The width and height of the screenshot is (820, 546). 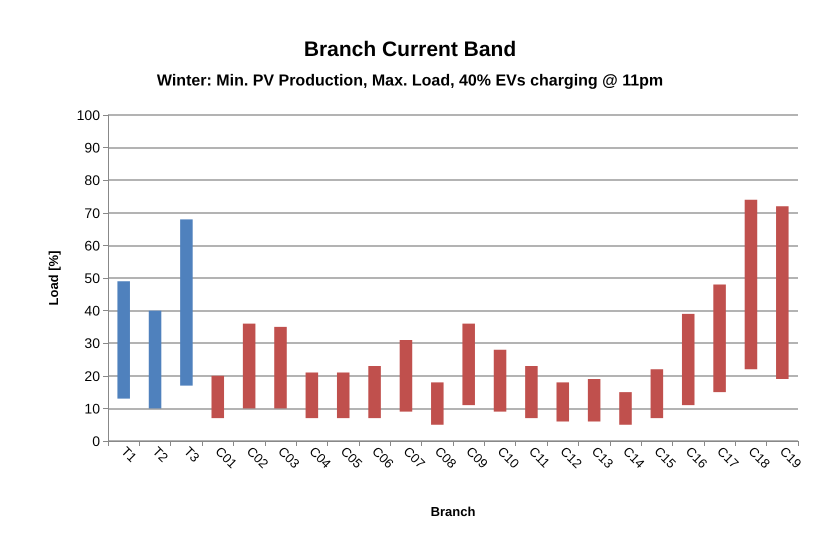 What do you see at coordinates (92, 148) in the screenshot?
I see `y-tick-label: 90` at bounding box center [92, 148].